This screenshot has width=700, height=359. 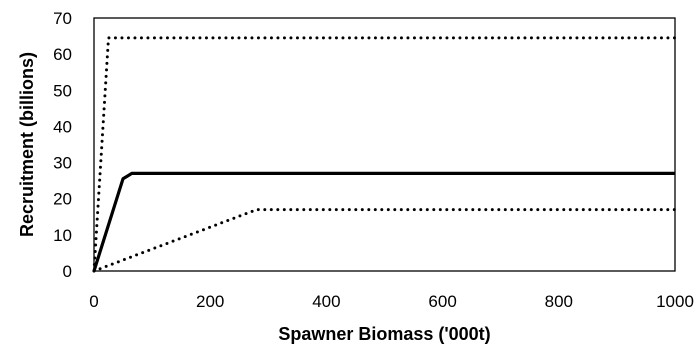 I want to click on x-axis-title: Spawner Biomass ('000t), so click(x=384, y=334).